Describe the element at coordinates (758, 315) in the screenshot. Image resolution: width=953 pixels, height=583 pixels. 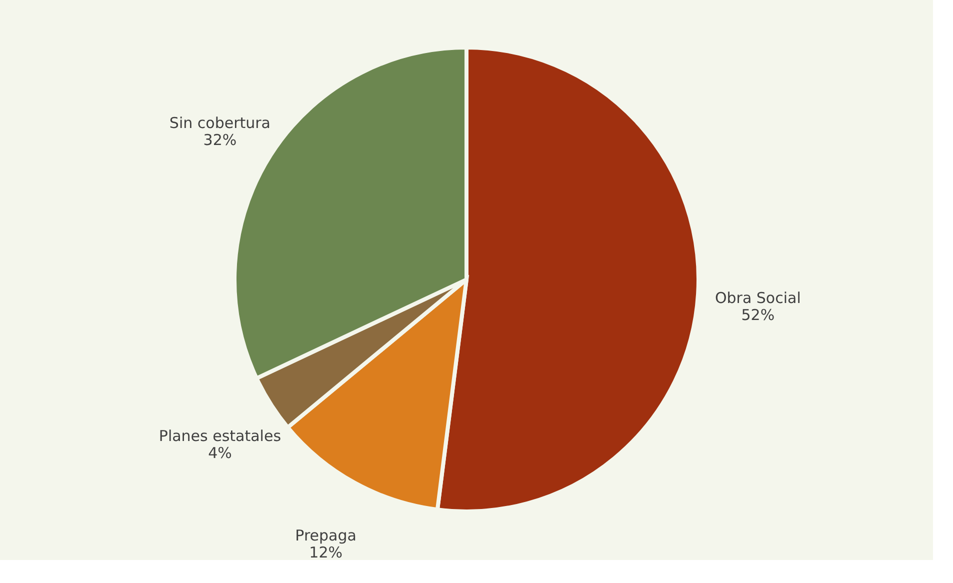
I see `data-label: 52%` at that location.